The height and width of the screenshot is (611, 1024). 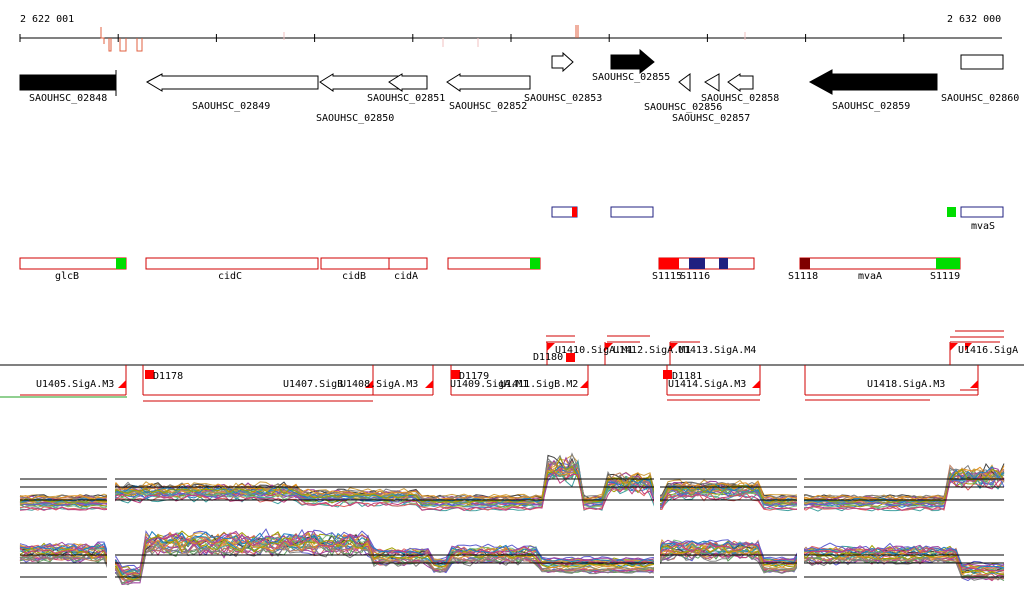 I want to click on annotation-label: mvaS, so click(x=983, y=226).